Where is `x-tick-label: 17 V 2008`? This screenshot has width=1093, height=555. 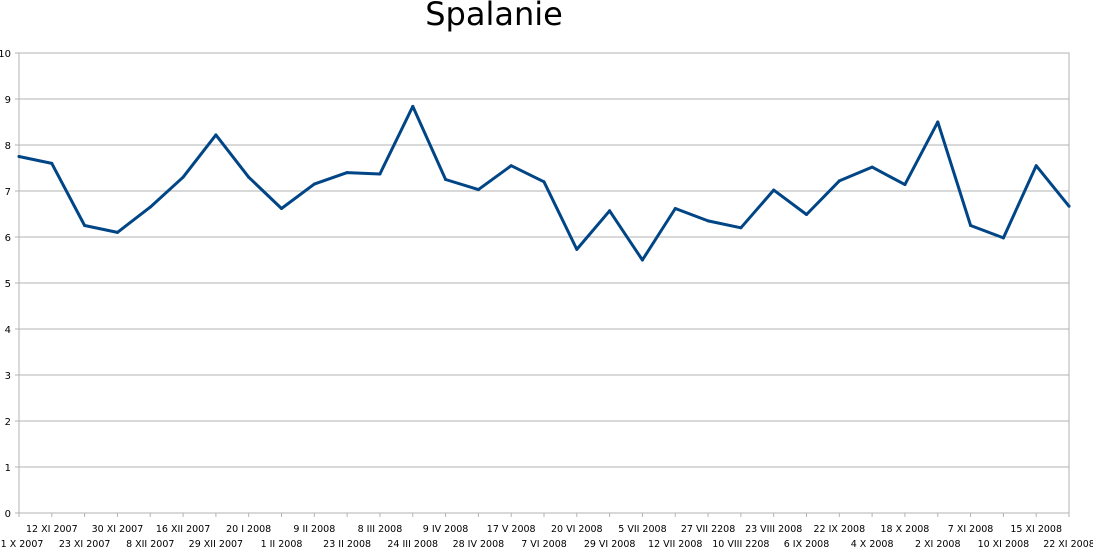 x-tick-label: 17 V 2008 is located at coordinates (511, 529).